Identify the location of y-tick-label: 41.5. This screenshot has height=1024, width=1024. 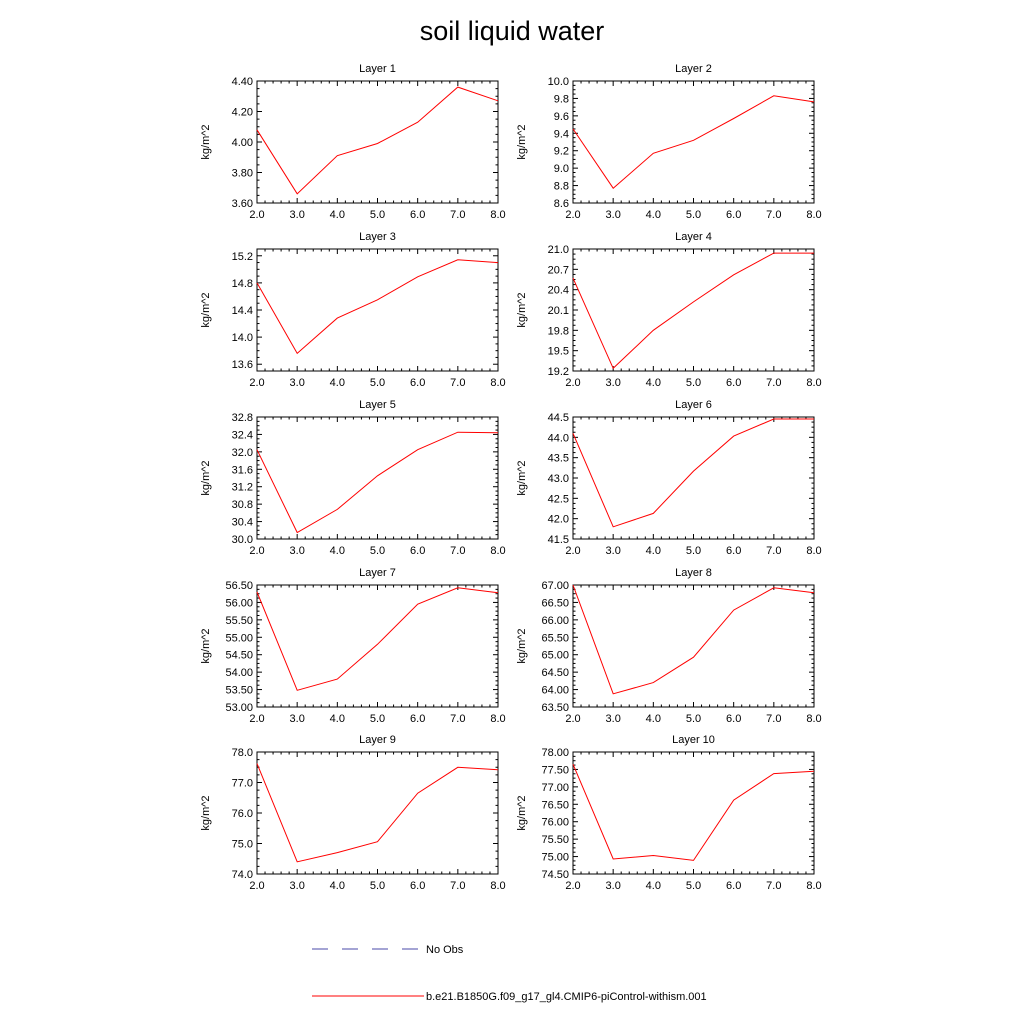
(558, 540).